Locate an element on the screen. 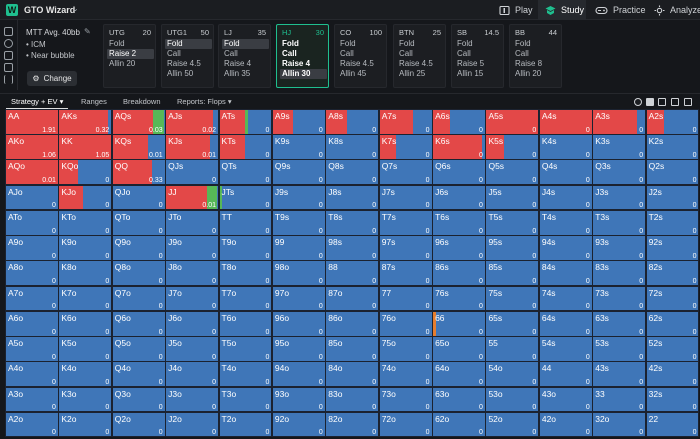 The width and height of the screenshot is (700, 439). tab-strategy-ev: Strategy + EV ▾ is located at coordinates (37, 101).